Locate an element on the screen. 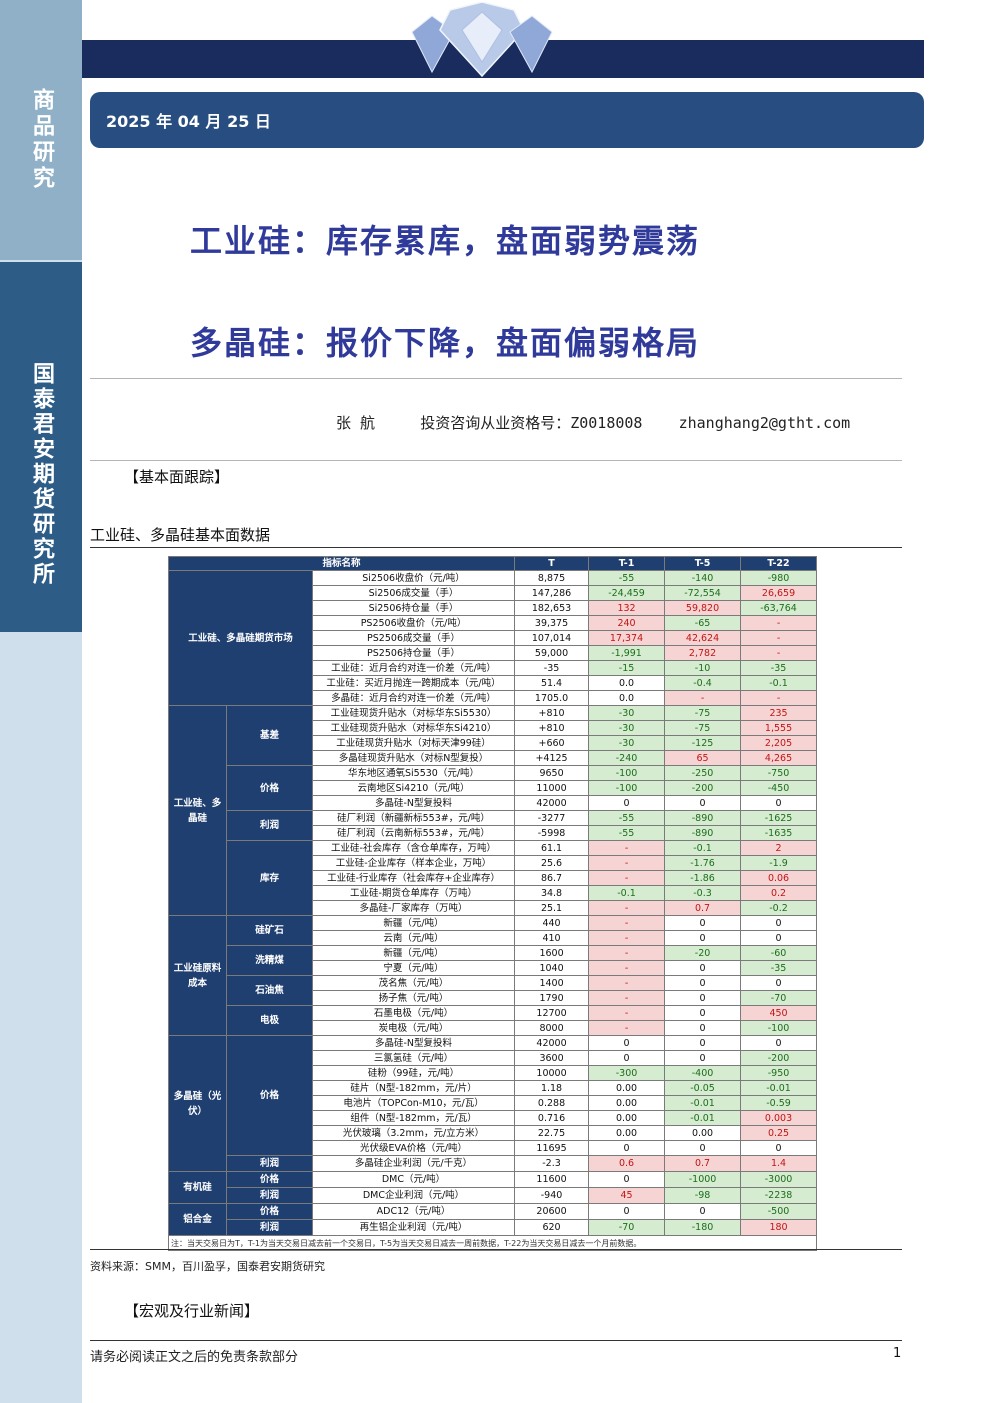  table-row: 铝合金 价格 ADC12（元/吨） 20600 0 0 -500 is located at coordinates (493, 1219).